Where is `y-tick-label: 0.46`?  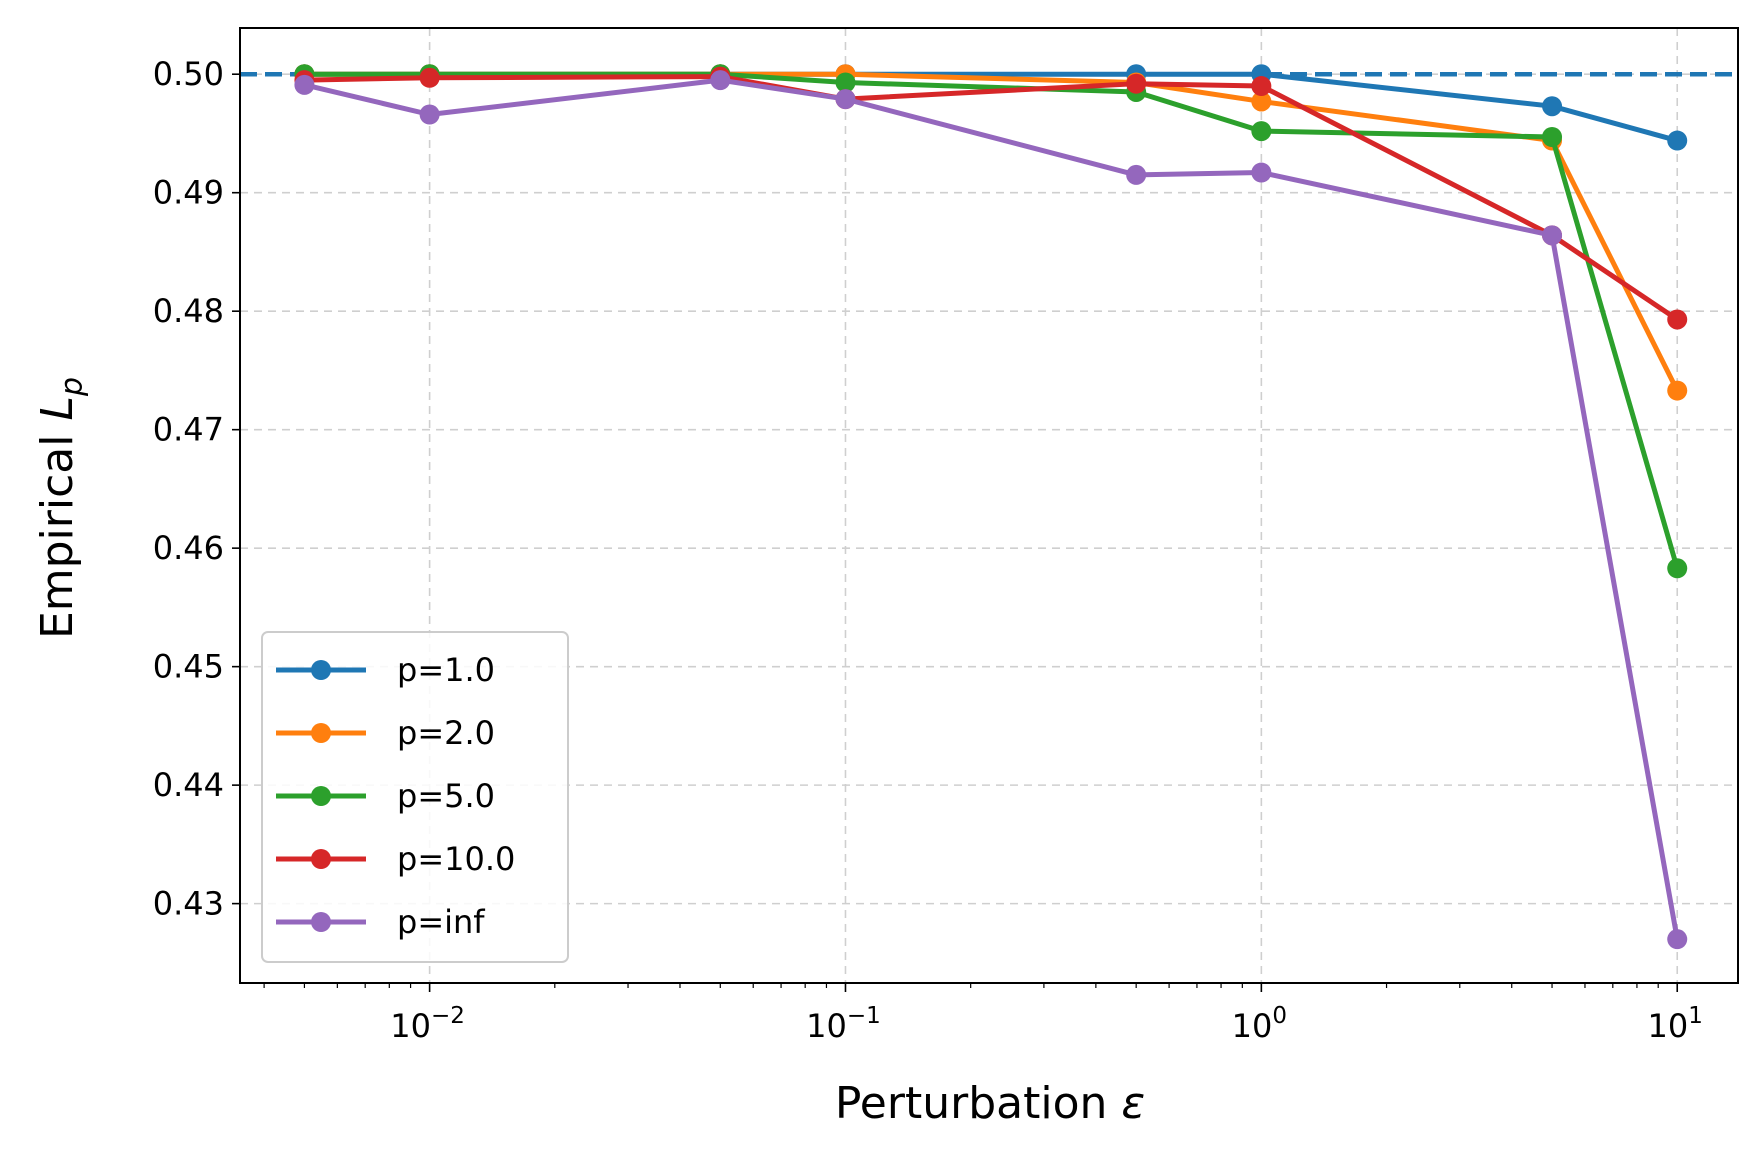 y-tick-label: 0.46 is located at coordinates (188, 548).